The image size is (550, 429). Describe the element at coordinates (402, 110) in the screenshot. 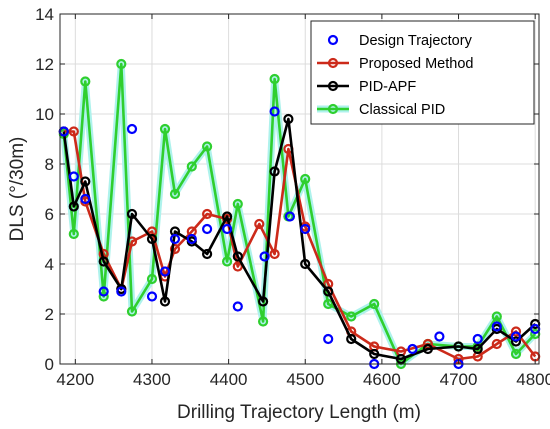

I see `legend-label: Classical PID` at that location.